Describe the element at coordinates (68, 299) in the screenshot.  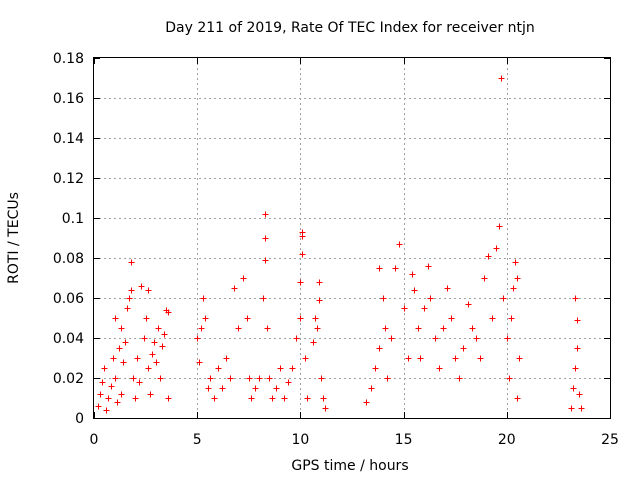
I see `y-tick-label: 0.06` at that location.